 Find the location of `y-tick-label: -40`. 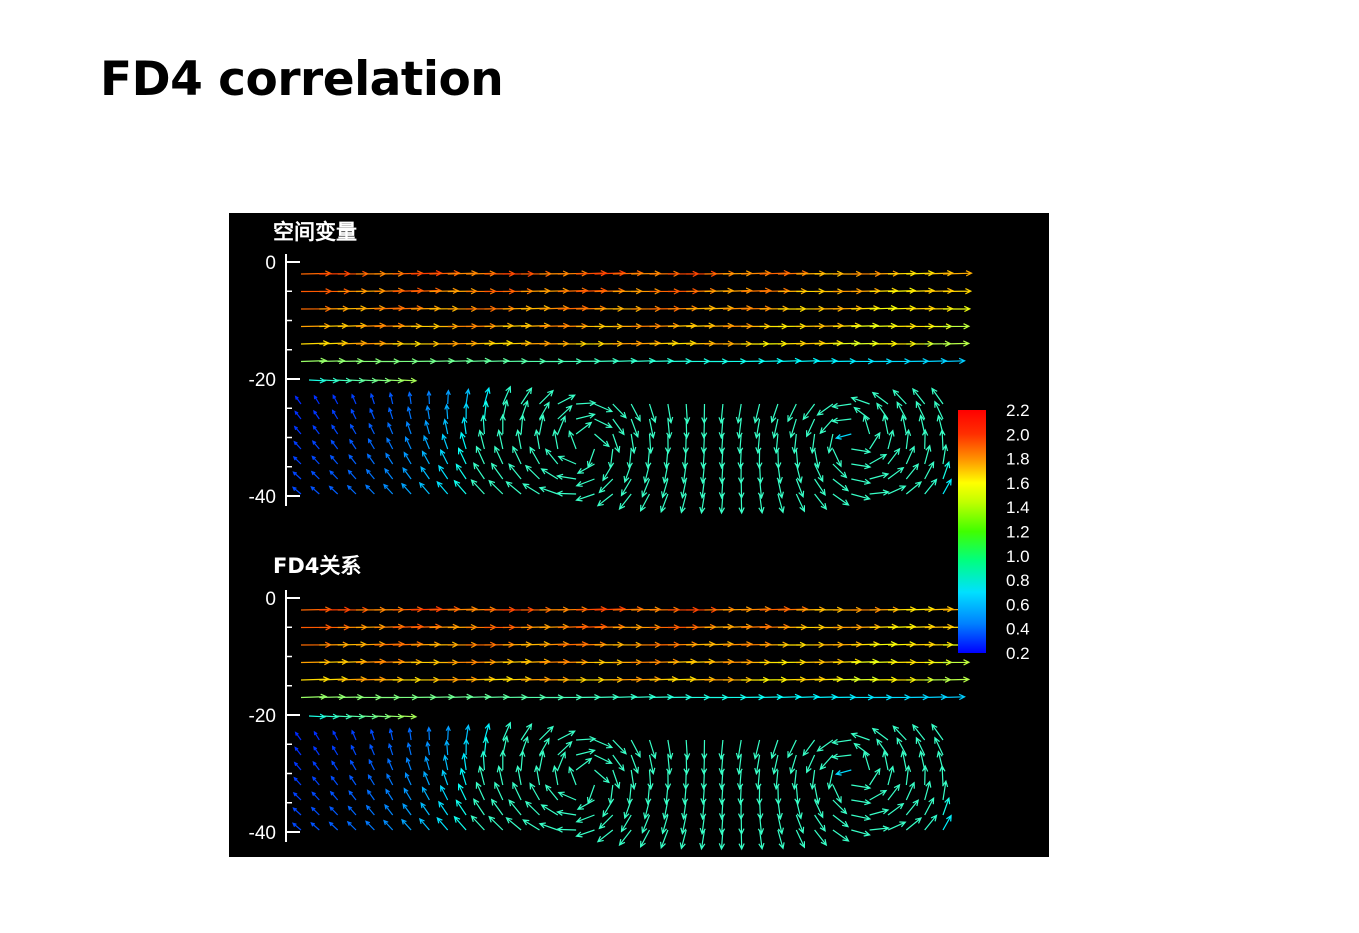

y-tick-label: -40 is located at coordinates (262, 497).